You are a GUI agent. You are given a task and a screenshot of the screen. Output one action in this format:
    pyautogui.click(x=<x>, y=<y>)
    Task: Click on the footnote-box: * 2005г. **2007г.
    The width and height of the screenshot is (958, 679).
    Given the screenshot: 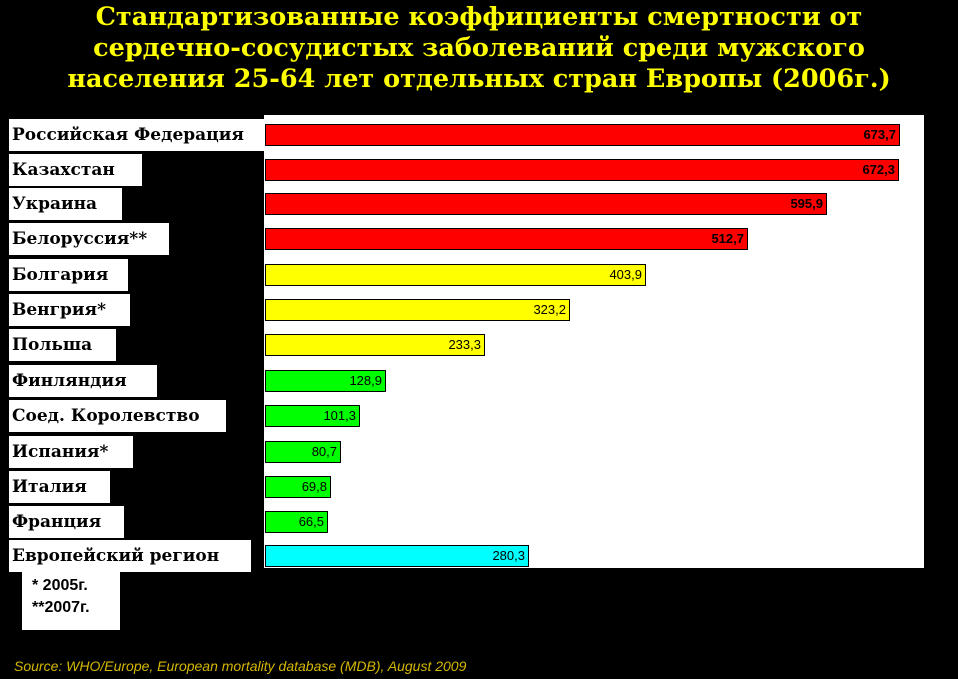 What is the action you would take?
    pyautogui.click(x=71, y=599)
    